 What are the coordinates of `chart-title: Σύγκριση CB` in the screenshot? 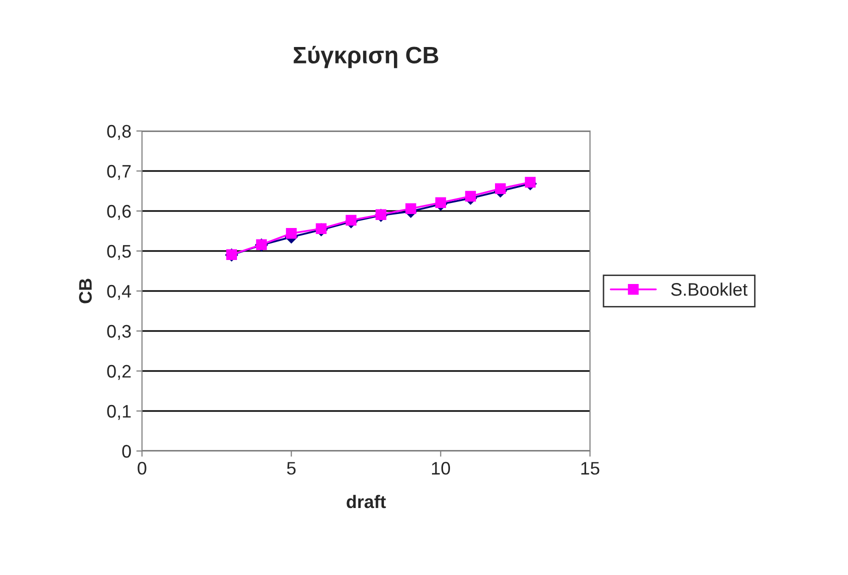 It's located at (366, 57).